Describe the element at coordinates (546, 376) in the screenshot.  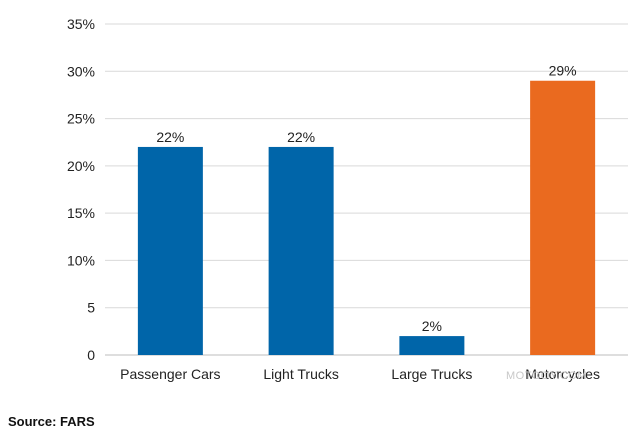
I see `watermark: MOTOOY.COM` at that location.